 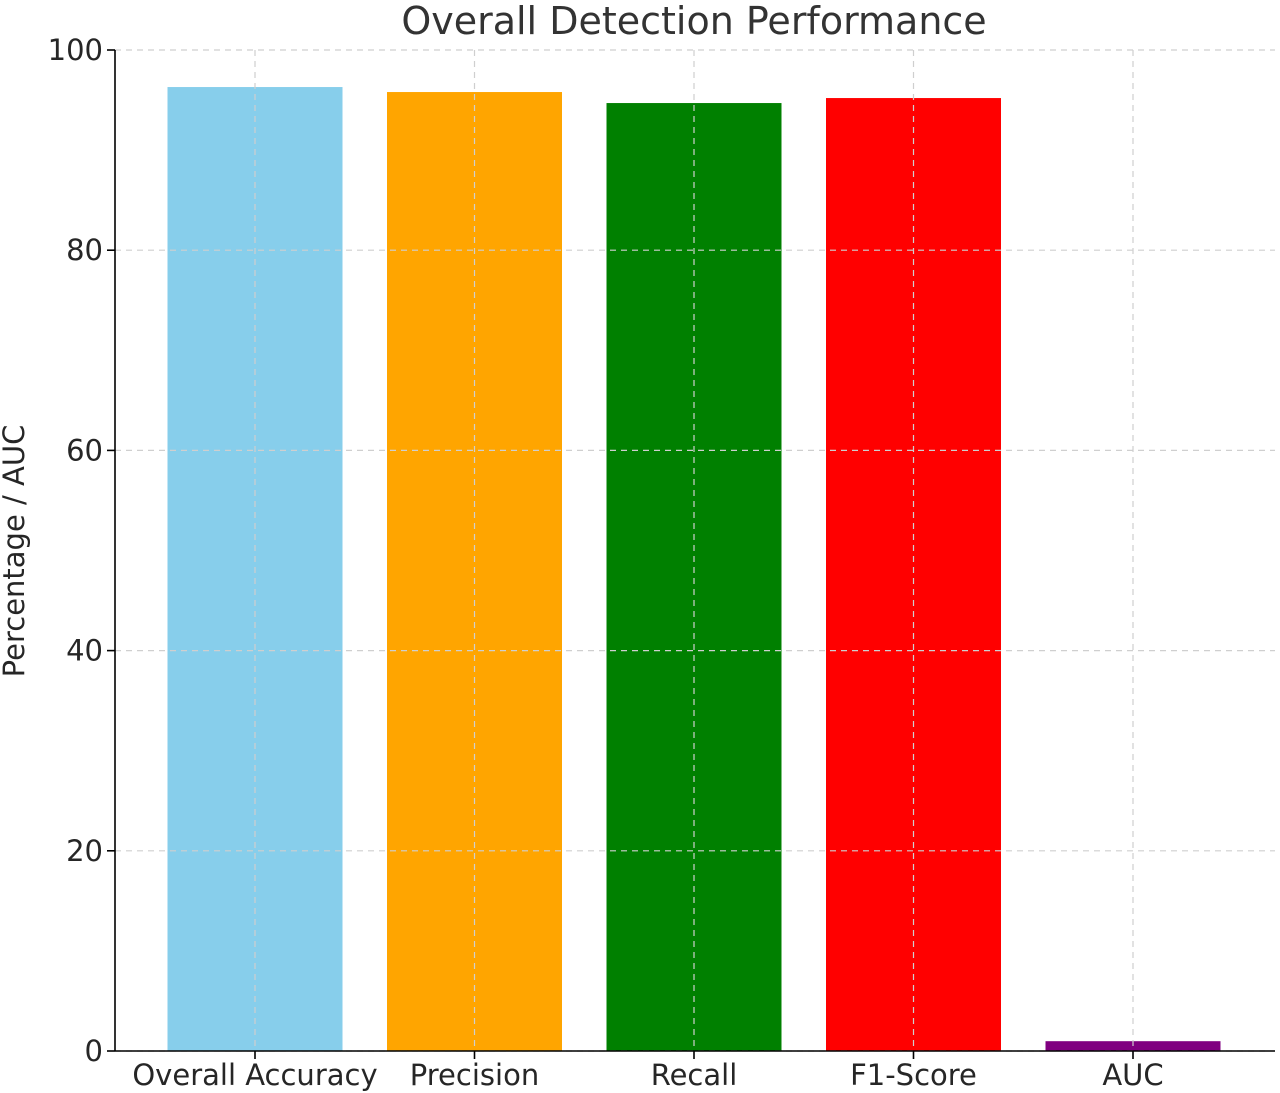 I want to click on y-tick-label: 60, so click(x=84, y=450).